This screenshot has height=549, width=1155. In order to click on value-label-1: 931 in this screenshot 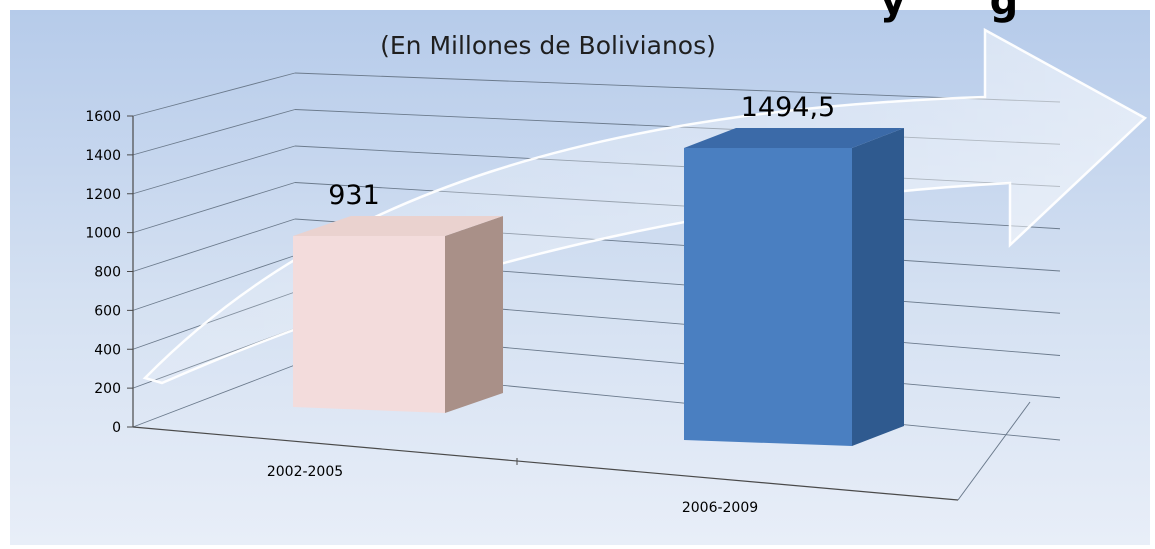, I will do `click(354, 195)`.